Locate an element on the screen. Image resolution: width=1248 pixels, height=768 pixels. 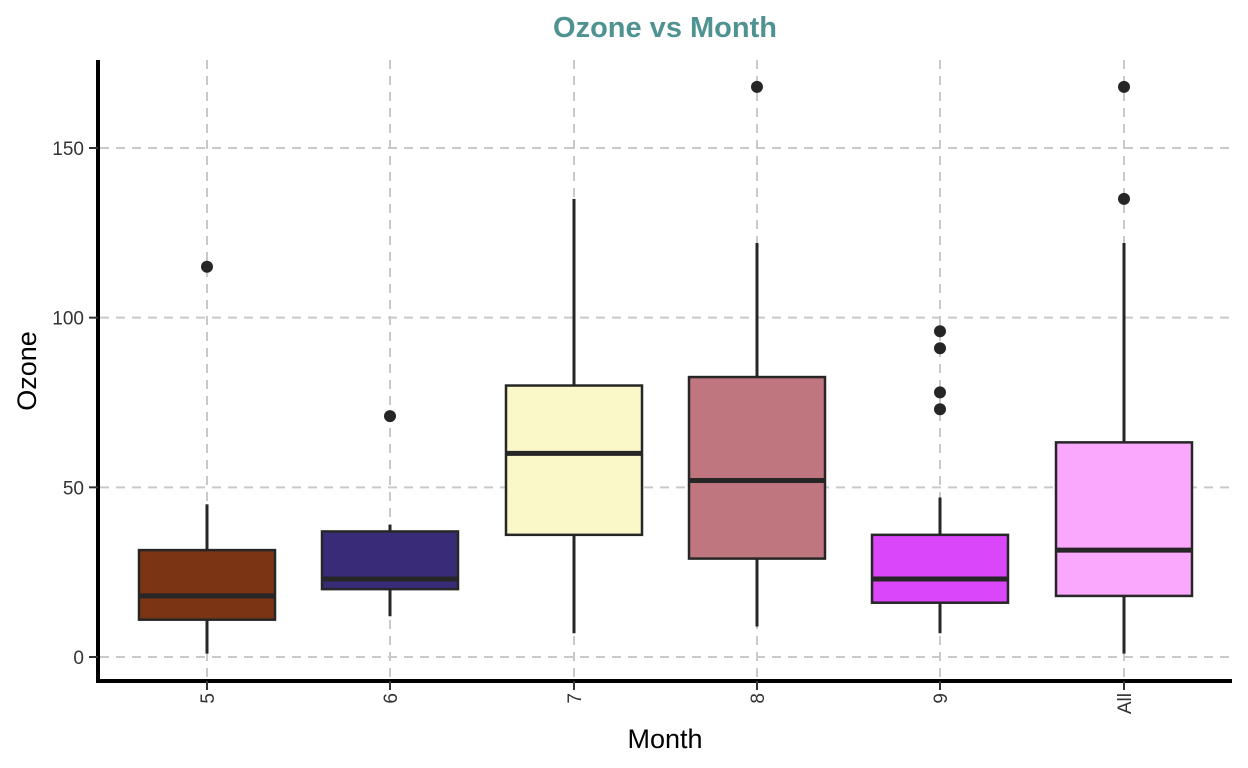
x-tick-label: All is located at coordinates (1125, 703).